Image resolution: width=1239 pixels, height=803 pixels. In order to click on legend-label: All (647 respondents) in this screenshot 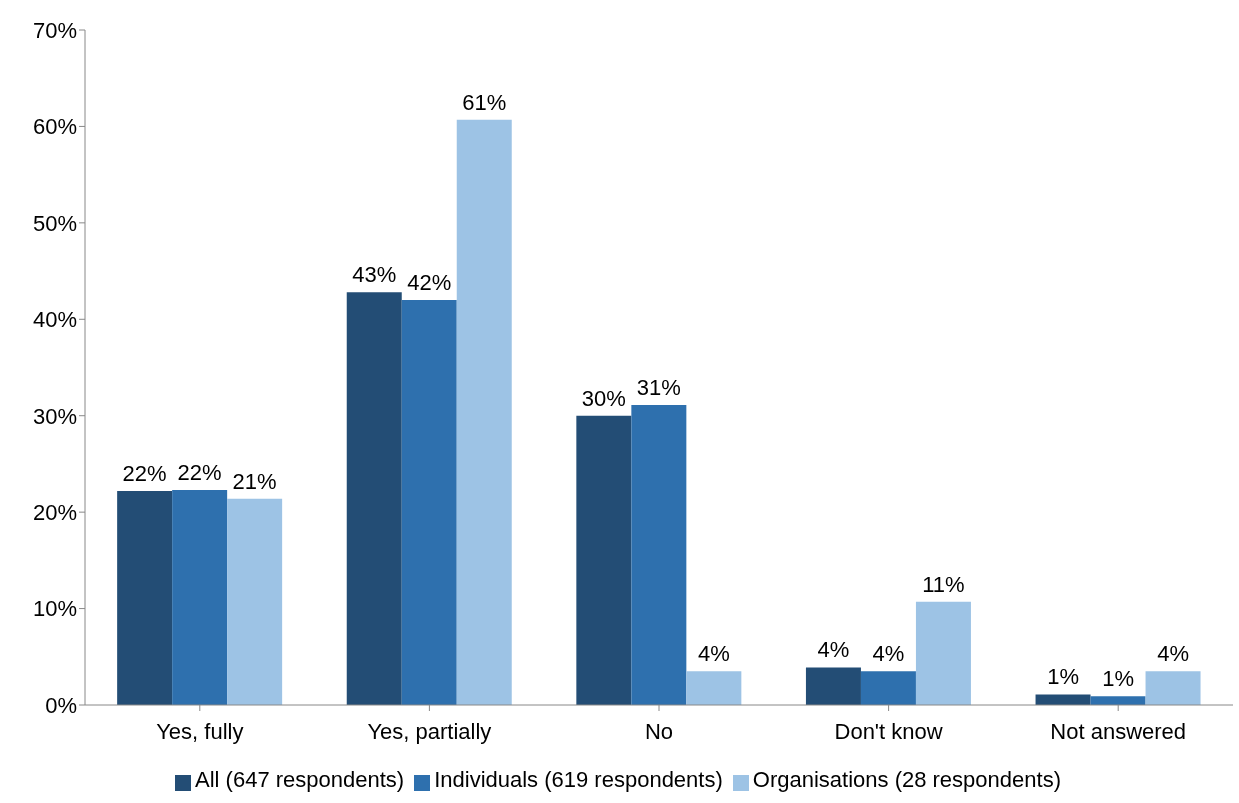, I will do `click(300, 779)`.